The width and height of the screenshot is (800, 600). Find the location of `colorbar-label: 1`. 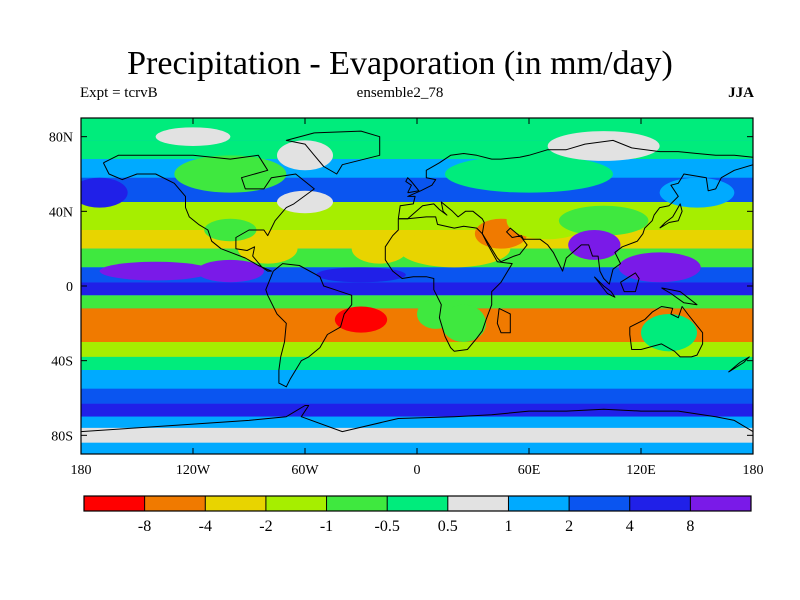

colorbar-label: 1 is located at coordinates (509, 526).